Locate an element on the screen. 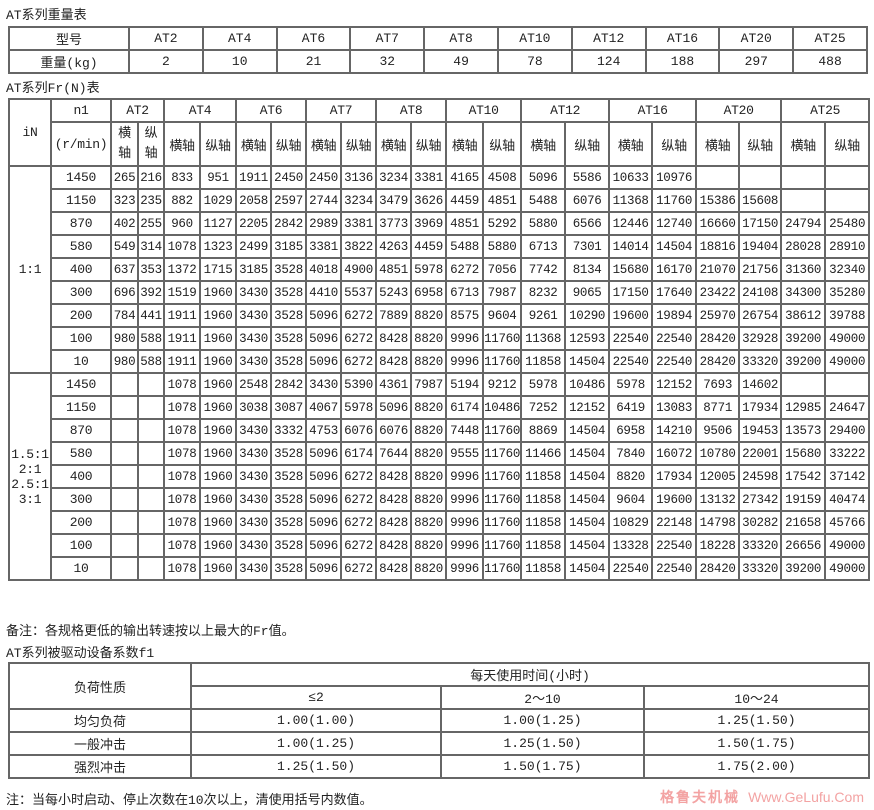  weight-cell: 78 is located at coordinates (534, 61).